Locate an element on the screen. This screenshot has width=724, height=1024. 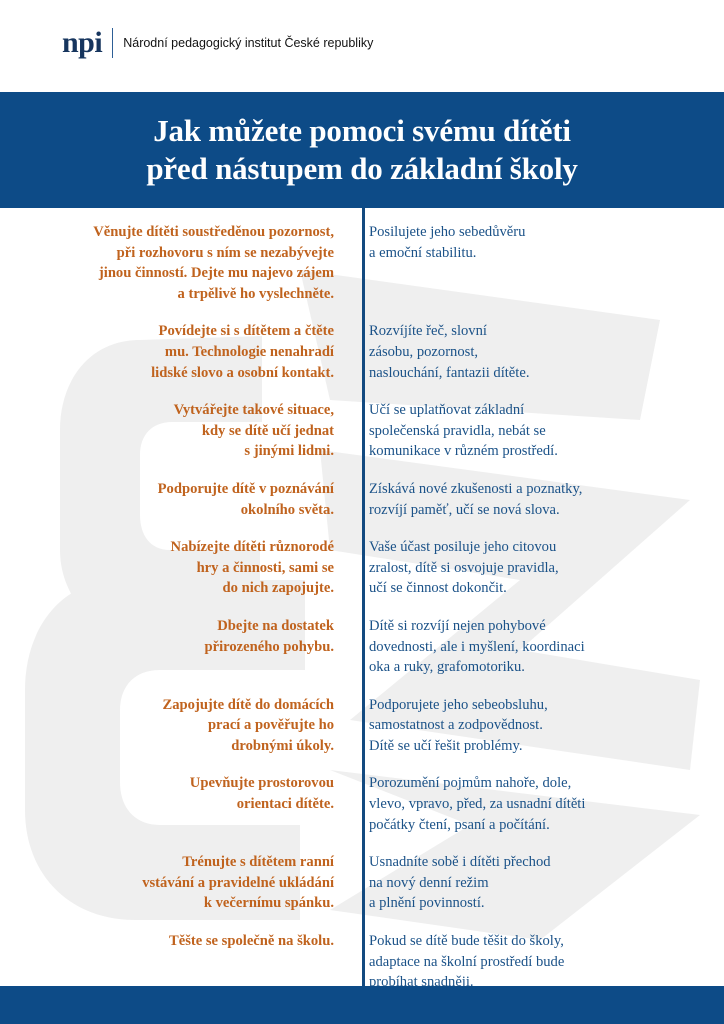
advice-action-line: drobnými úkoly. is located at coordinates (282, 745).